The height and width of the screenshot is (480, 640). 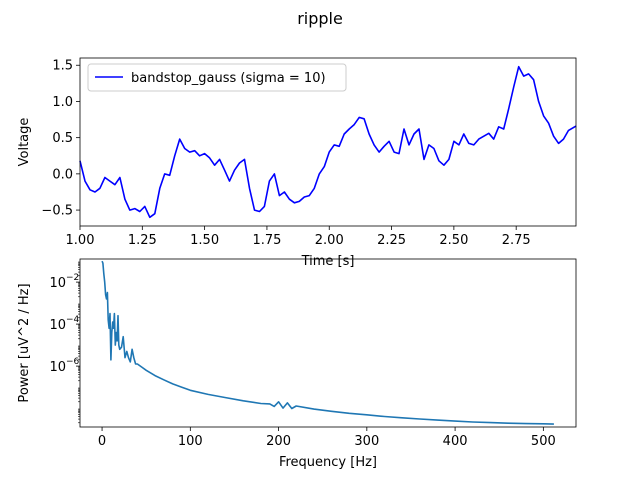 What do you see at coordinates (72, 278) in the screenshot?
I see `power-ytick-exponent: −2` at bounding box center [72, 278].